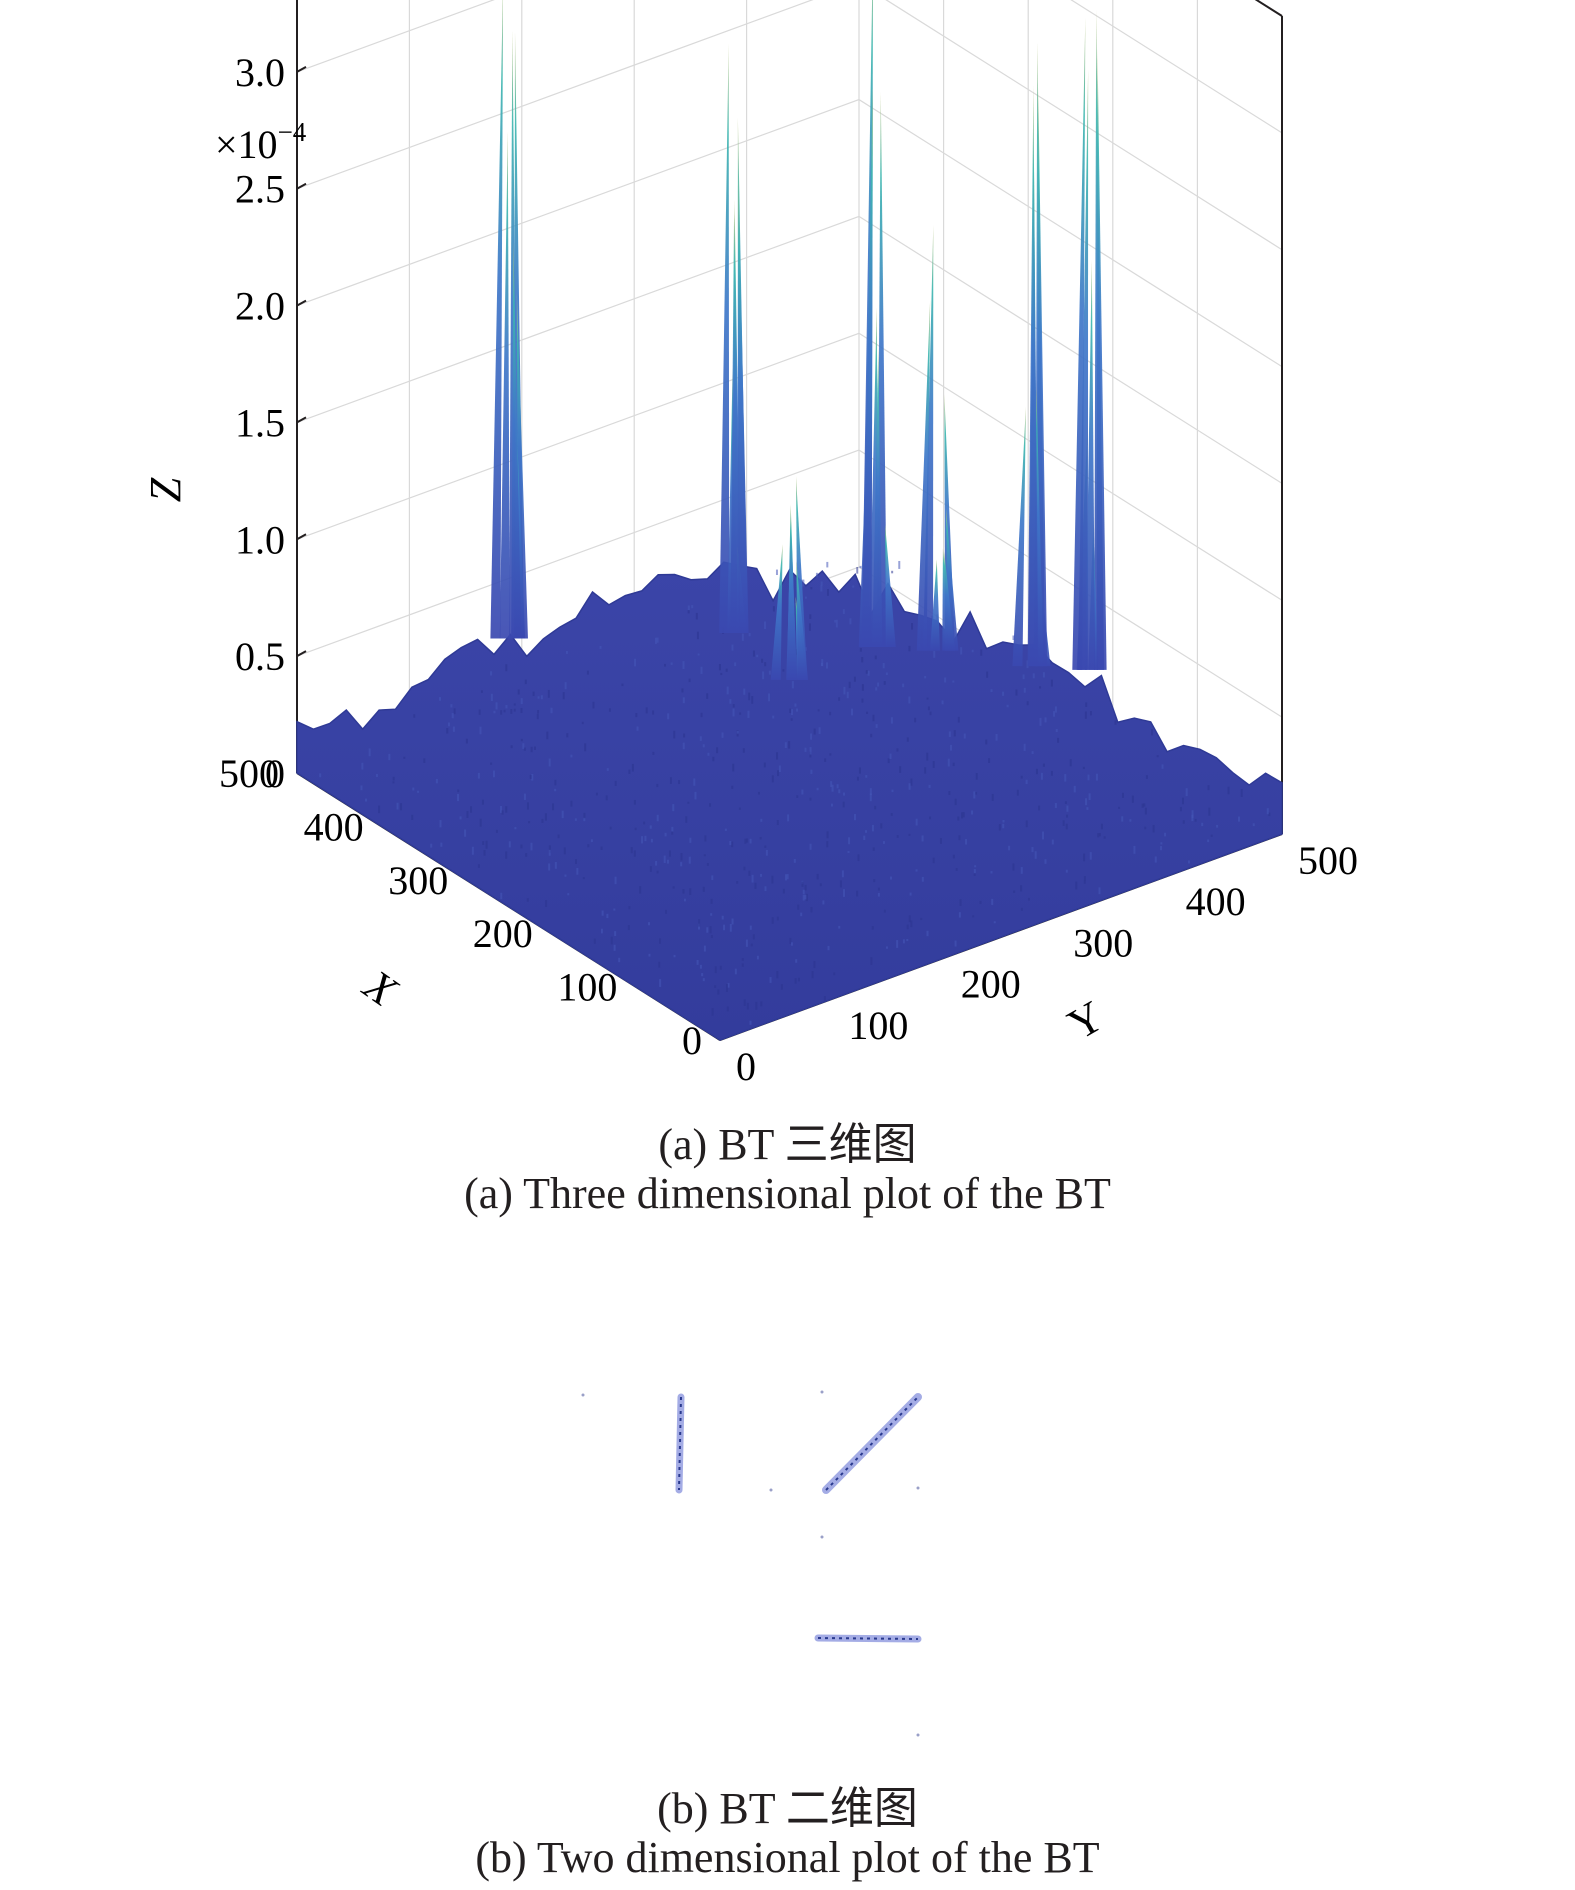  Describe the element at coordinates (260, 656) in the screenshot. I see `z-tick-label: 0.5` at that location.